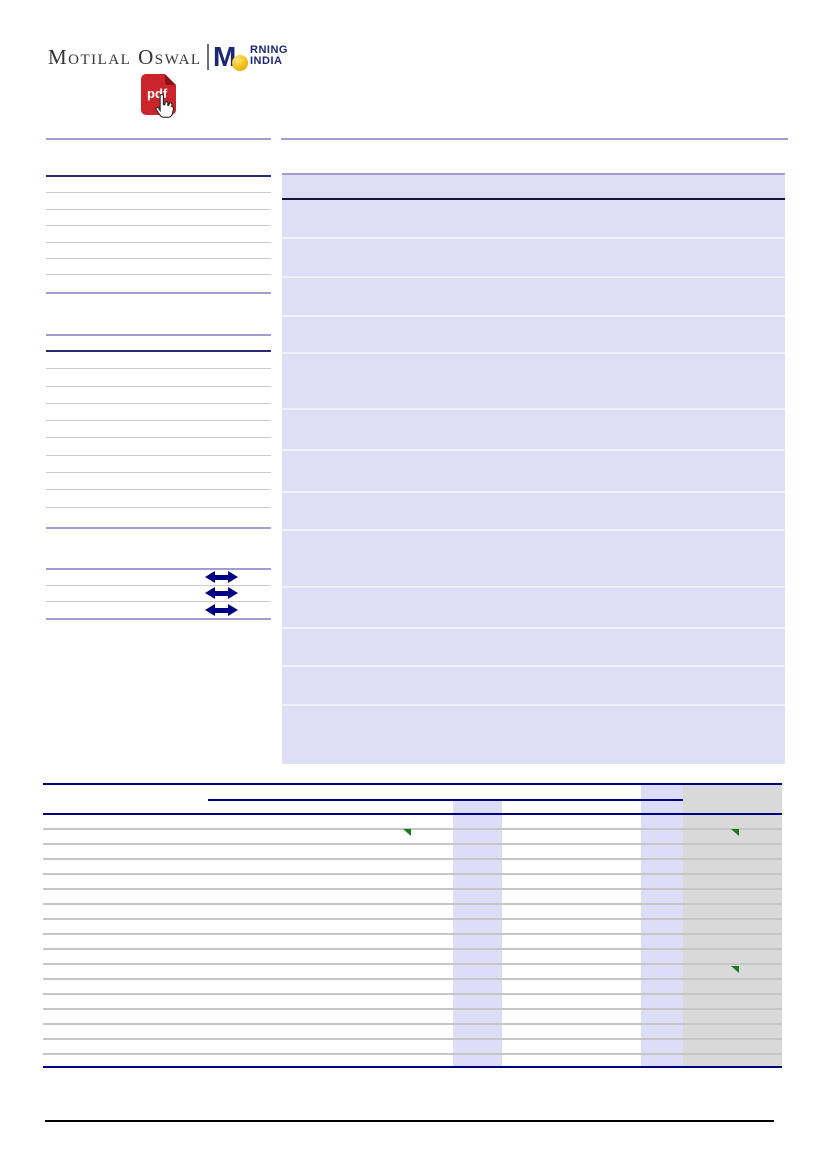 Image resolution: width=827 pixels, height=1169 pixels. What do you see at coordinates (445, 800) in the screenshot?
I see `header-span-rule` at bounding box center [445, 800].